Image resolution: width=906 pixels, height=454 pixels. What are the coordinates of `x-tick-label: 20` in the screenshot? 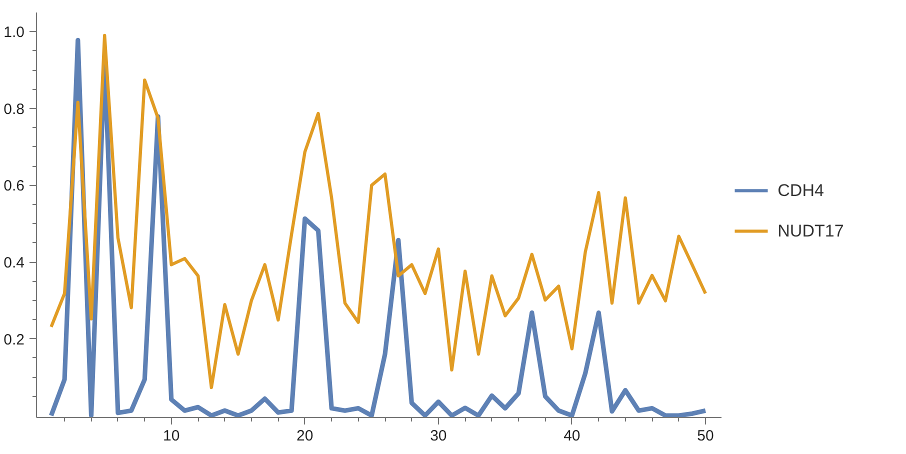 It's located at (305, 436).